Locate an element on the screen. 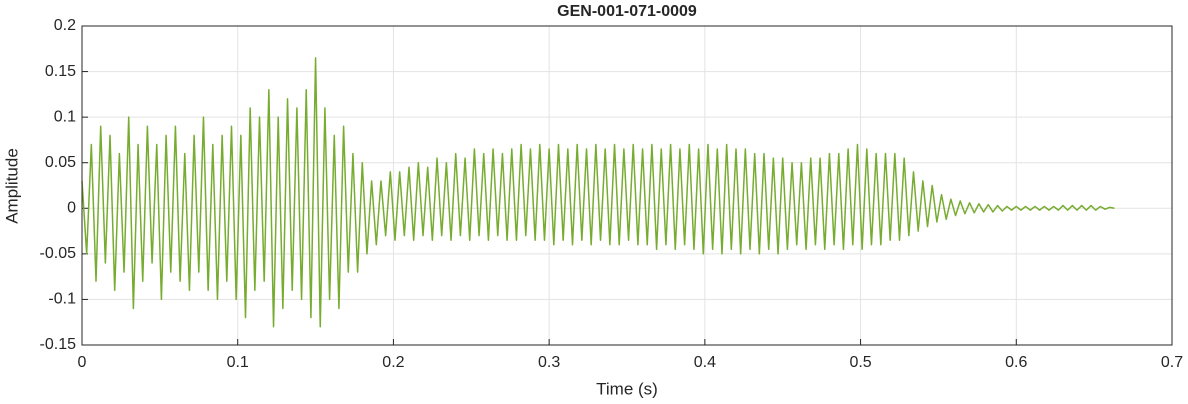 Image resolution: width=1188 pixels, height=404 pixels. x-tick-label: 0.5 is located at coordinates (860, 362).